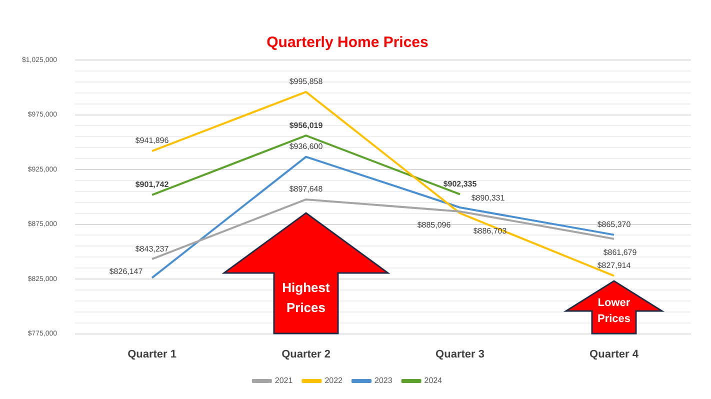  Describe the element at coordinates (306, 189) in the screenshot. I see `data-label: $897,648` at that location.